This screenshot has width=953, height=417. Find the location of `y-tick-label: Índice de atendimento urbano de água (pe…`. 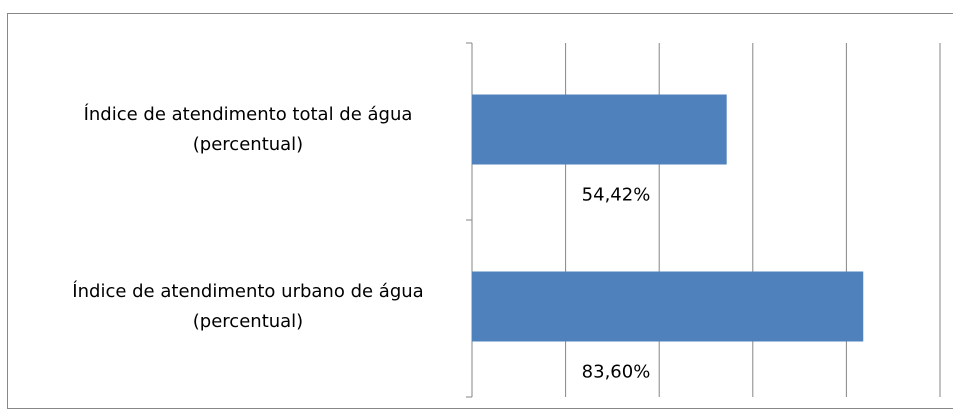

y-tick-label: Índice de atendimento urbano de água (pe… is located at coordinates (248, 306).